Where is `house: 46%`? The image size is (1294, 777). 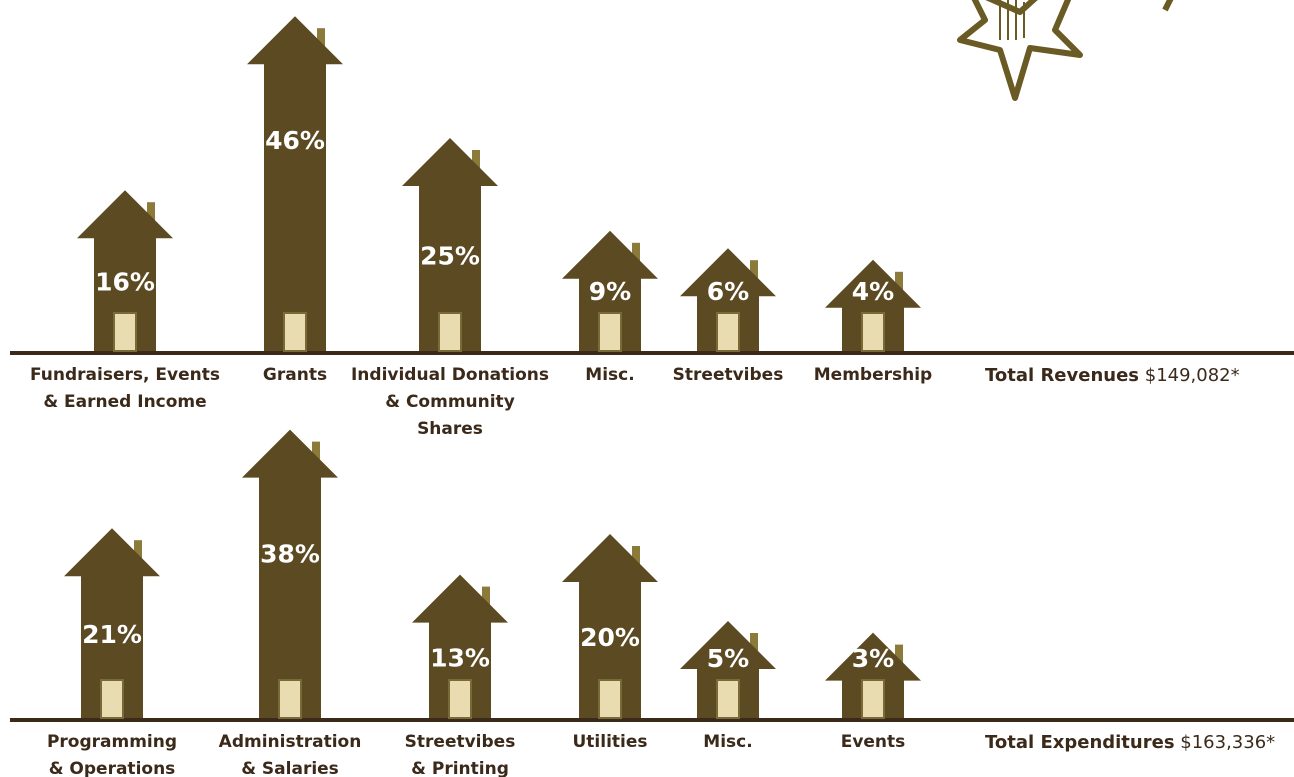 house: 46% is located at coordinates (295, 184).